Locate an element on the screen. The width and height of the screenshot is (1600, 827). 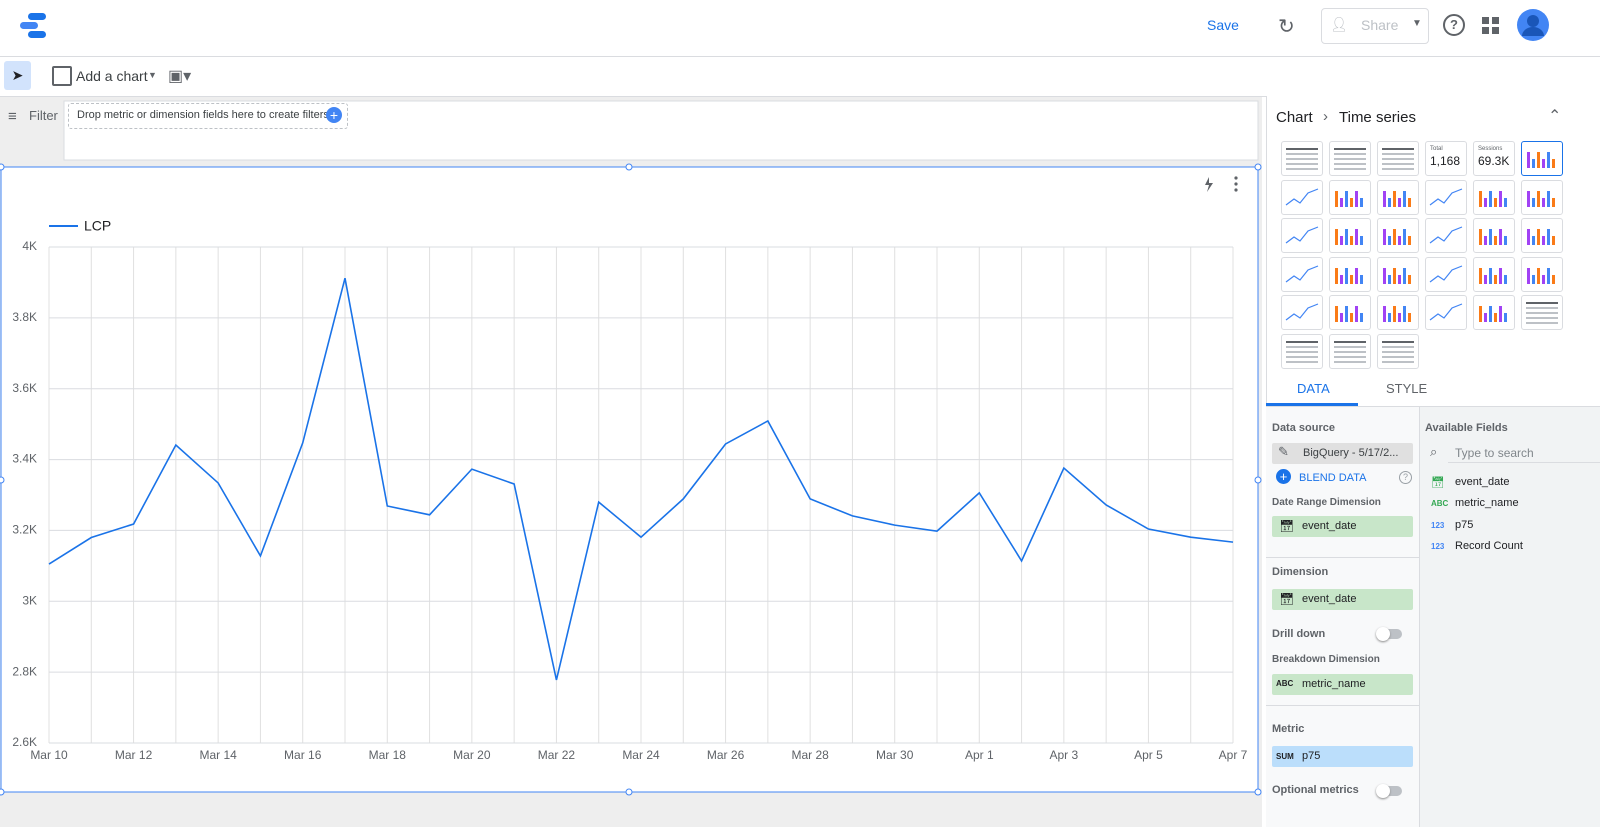
tab-style: STYLE is located at coordinates (1407, 388).